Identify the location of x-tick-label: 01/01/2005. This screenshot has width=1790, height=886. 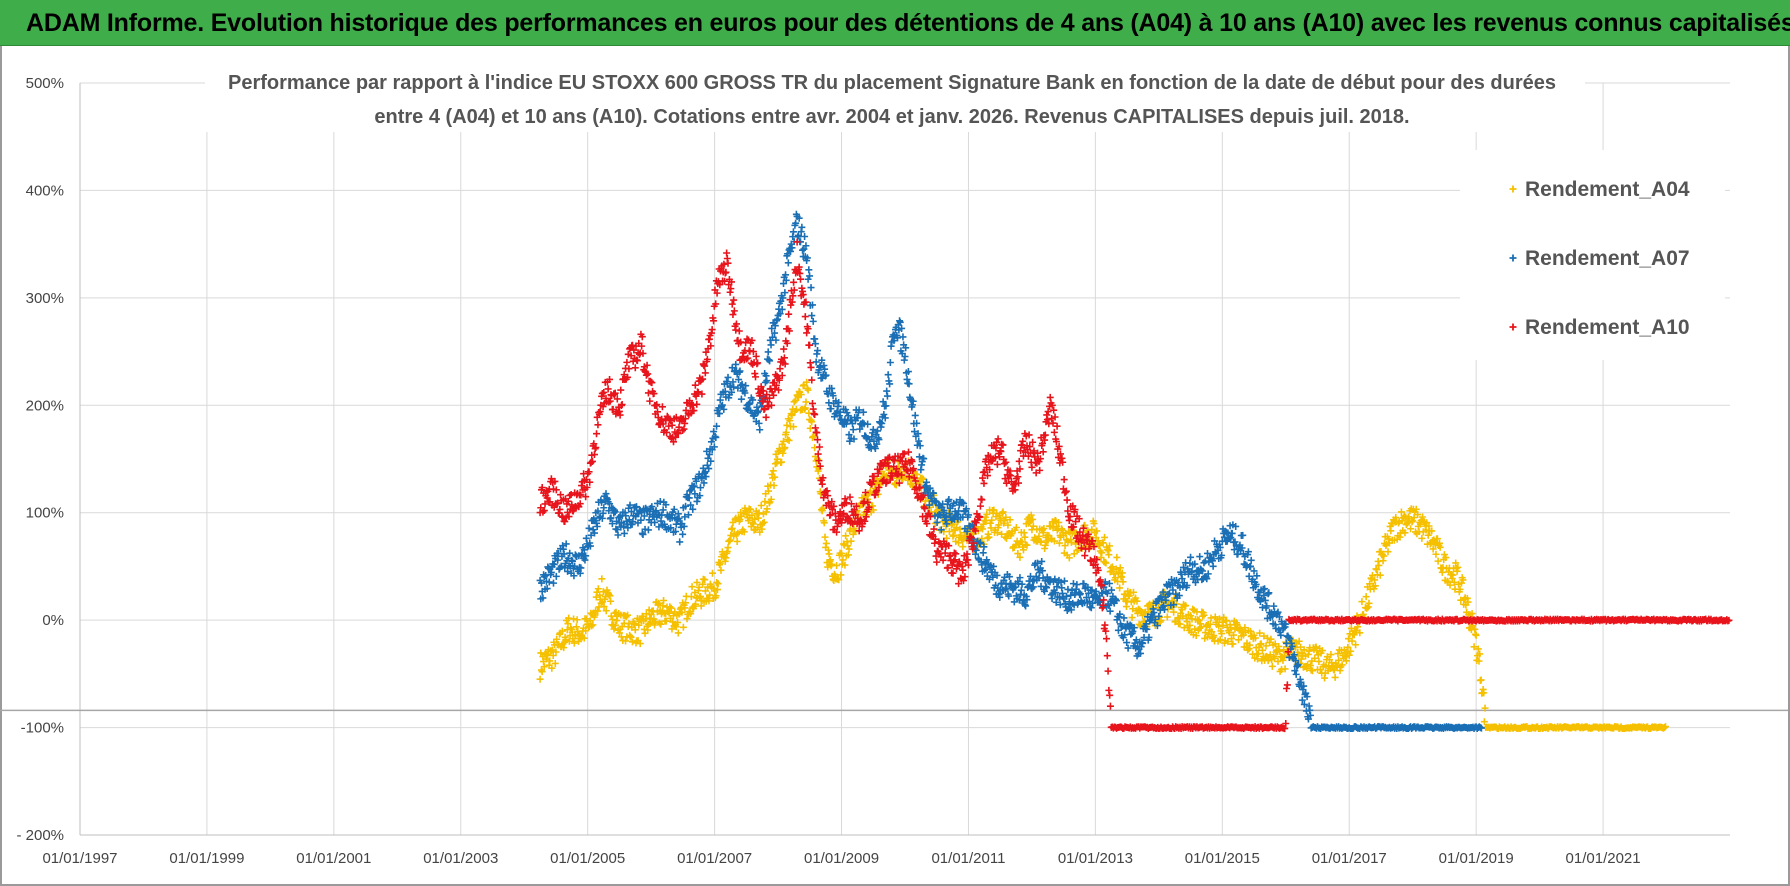
(587, 858).